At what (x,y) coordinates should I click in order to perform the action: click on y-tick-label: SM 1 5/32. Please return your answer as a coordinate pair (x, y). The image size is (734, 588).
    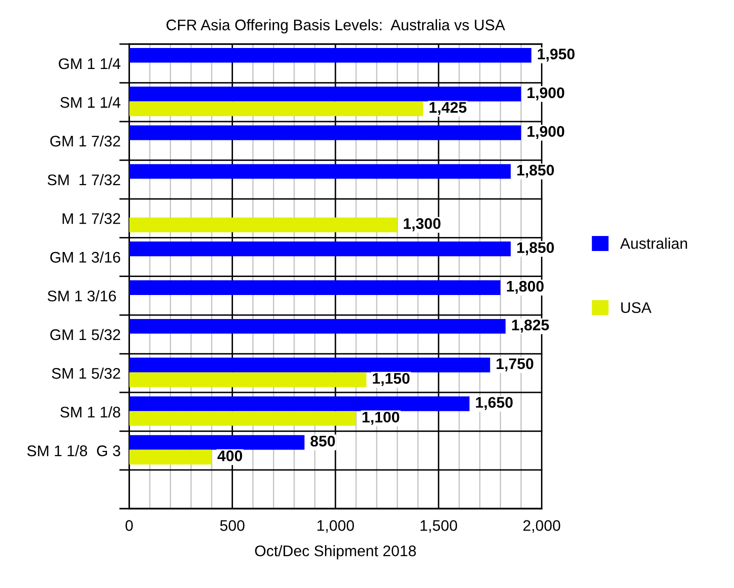
    Looking at the image, I should click on (86, 373).